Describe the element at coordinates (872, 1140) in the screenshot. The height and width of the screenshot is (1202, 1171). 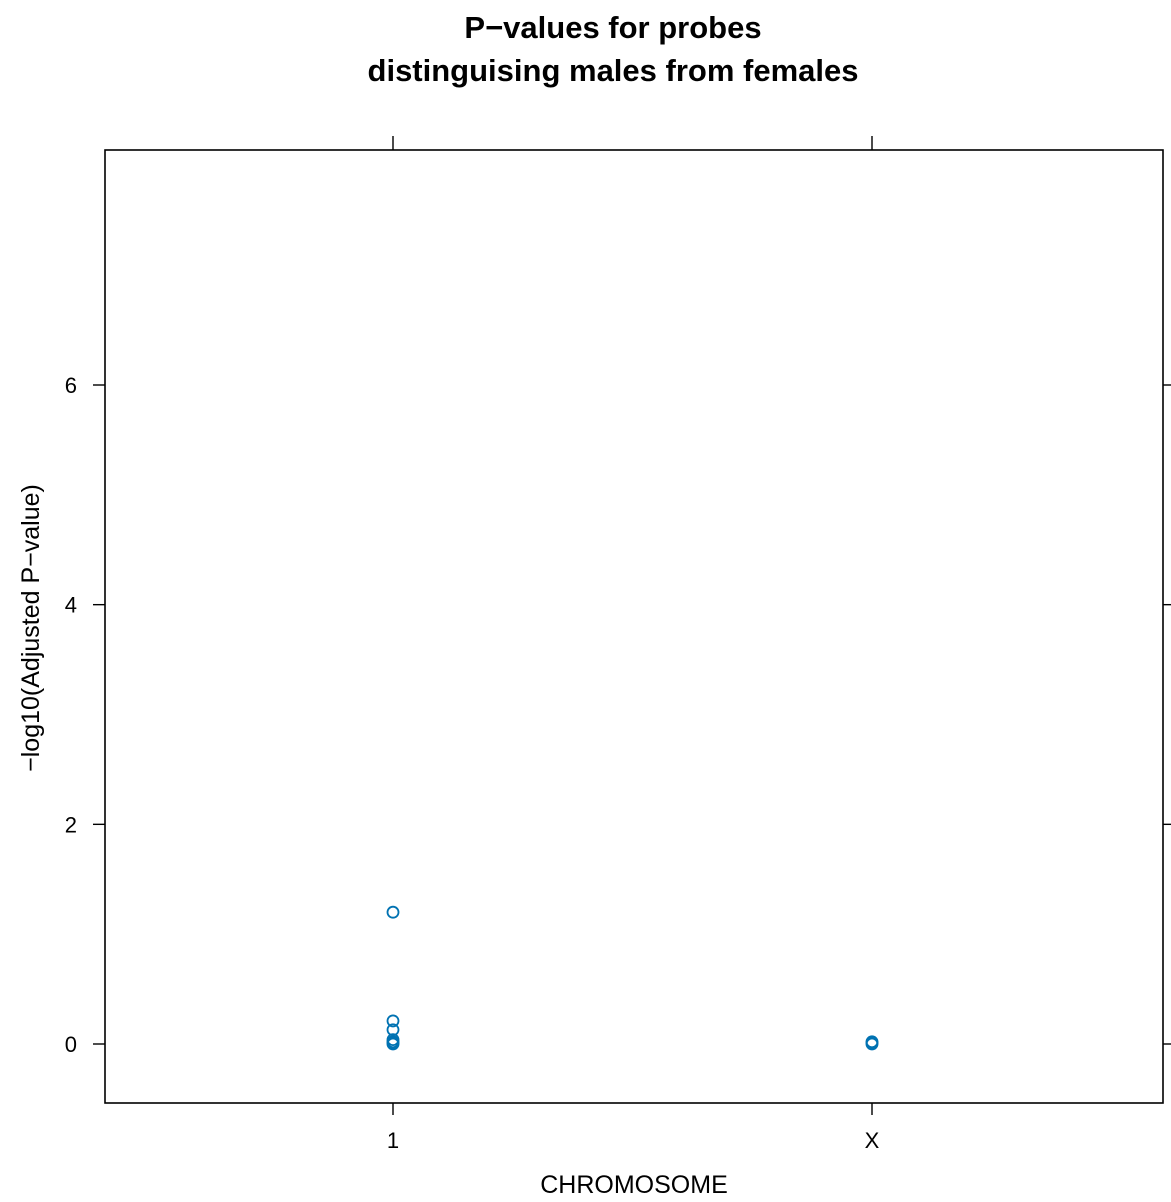
I see `x-tick-label: X` at that location.